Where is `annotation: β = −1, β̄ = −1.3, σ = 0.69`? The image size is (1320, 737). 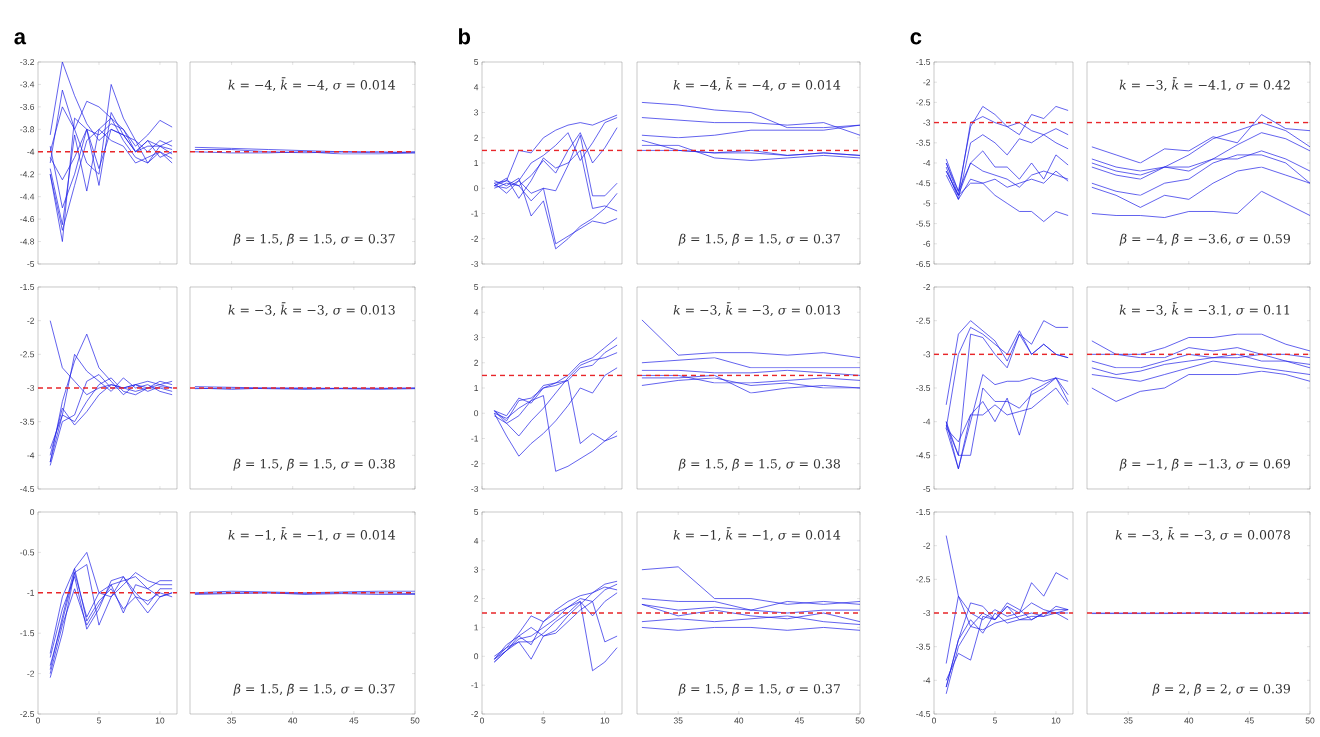
annotation: β = −1, β̄ = −1.3, σ = 0.69 is located at coordinates (1204, 464).